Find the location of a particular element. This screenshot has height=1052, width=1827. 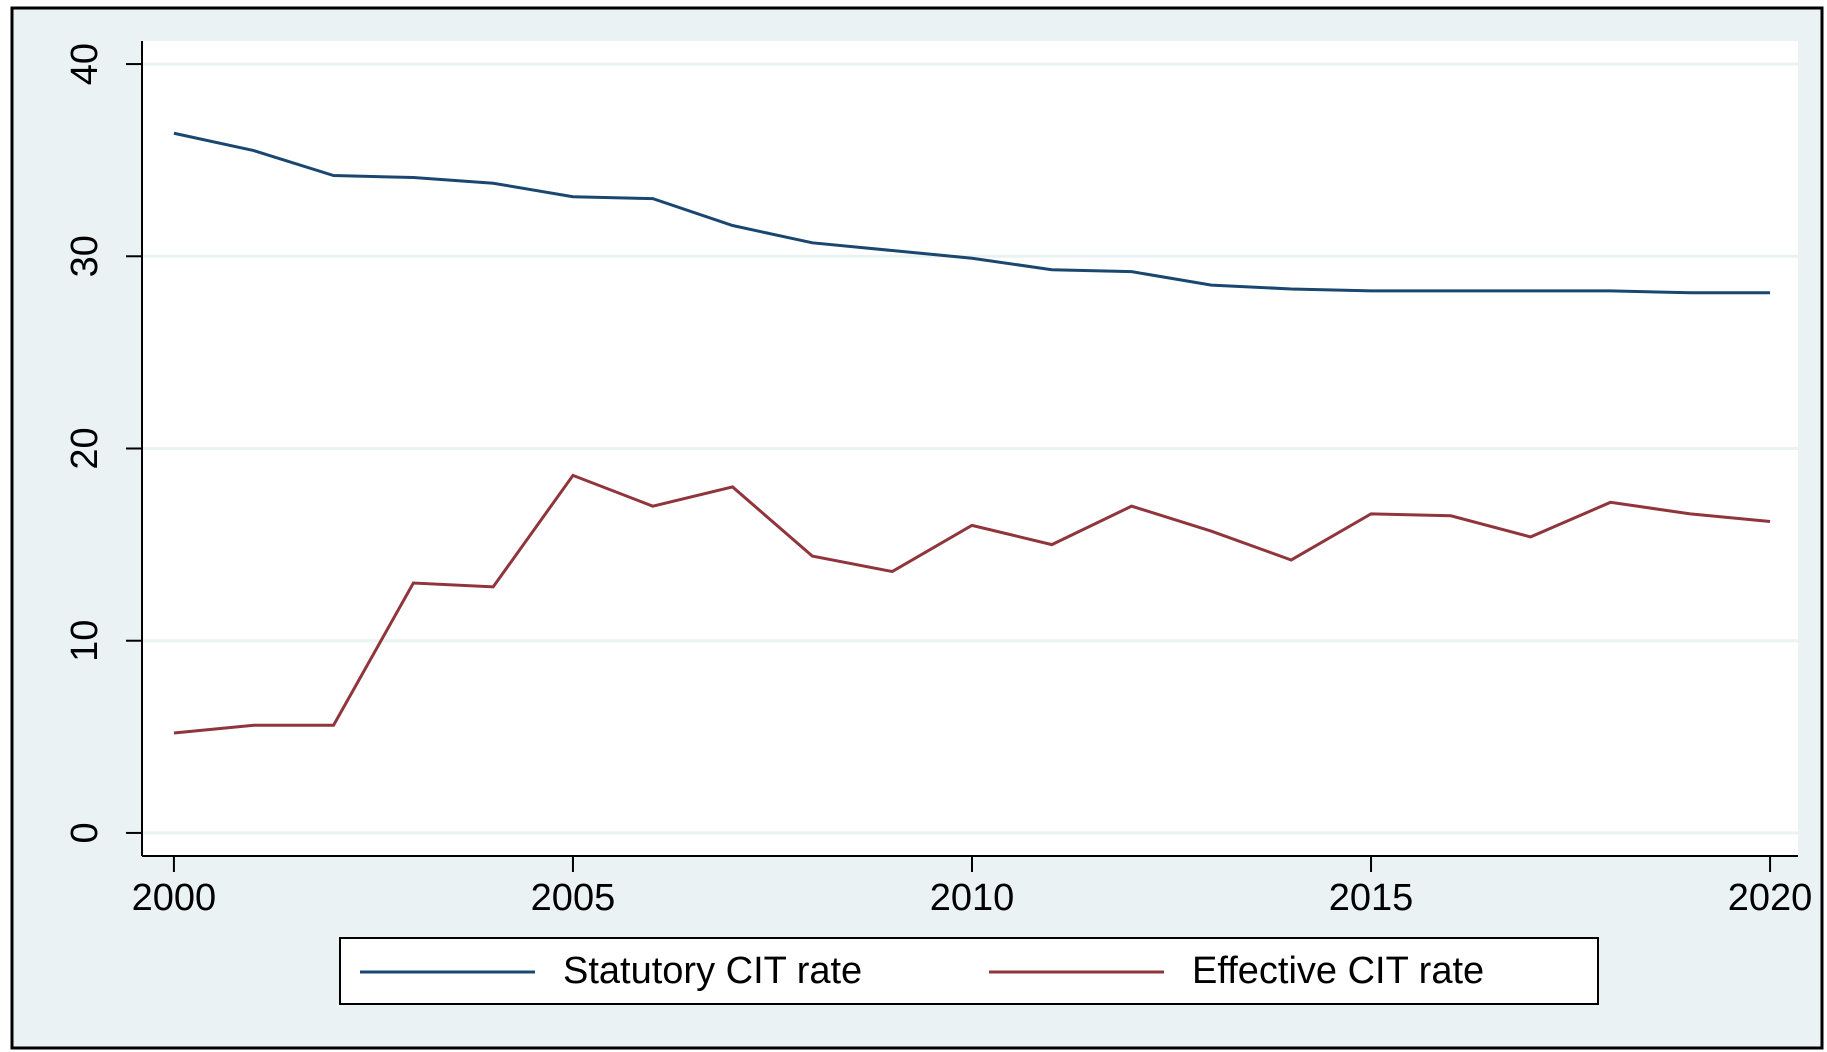

legend-label: Statutory CIT rate is located at coordinates (712, 971).